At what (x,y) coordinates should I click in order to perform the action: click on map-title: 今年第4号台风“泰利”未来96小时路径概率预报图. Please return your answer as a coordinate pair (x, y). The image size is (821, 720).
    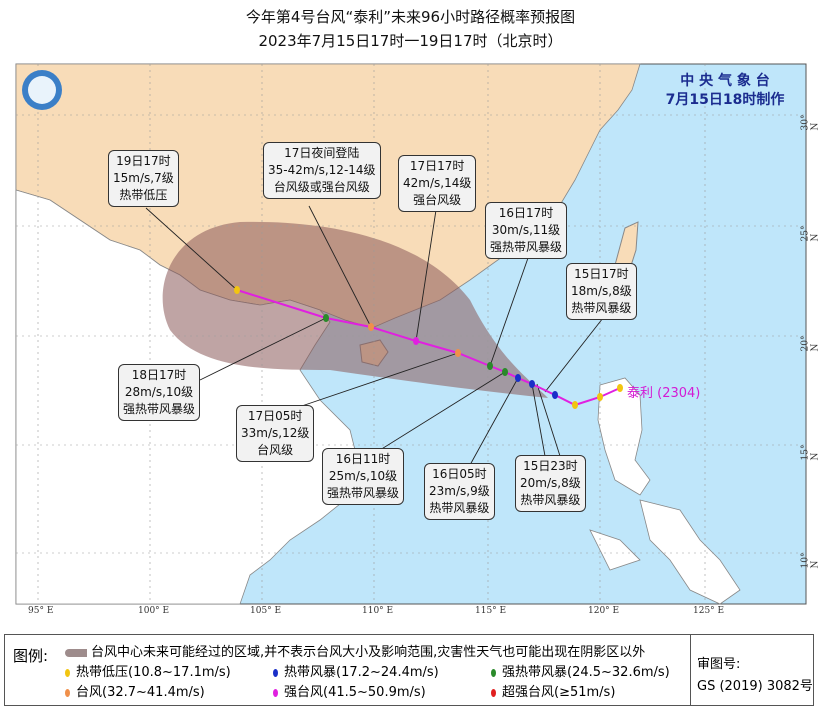
    Looking at the image, I should click on (410, 17).